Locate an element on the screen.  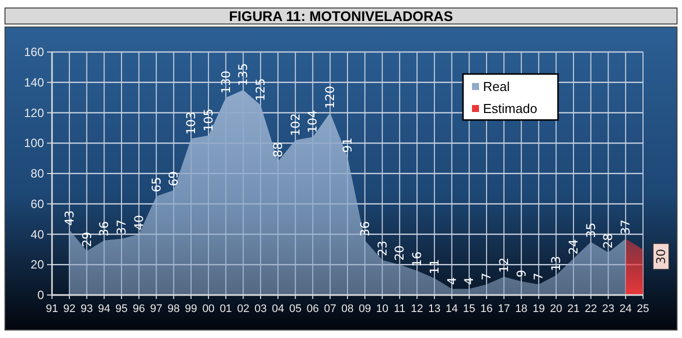
data-label: 16 is located at coordinates (417, 259).